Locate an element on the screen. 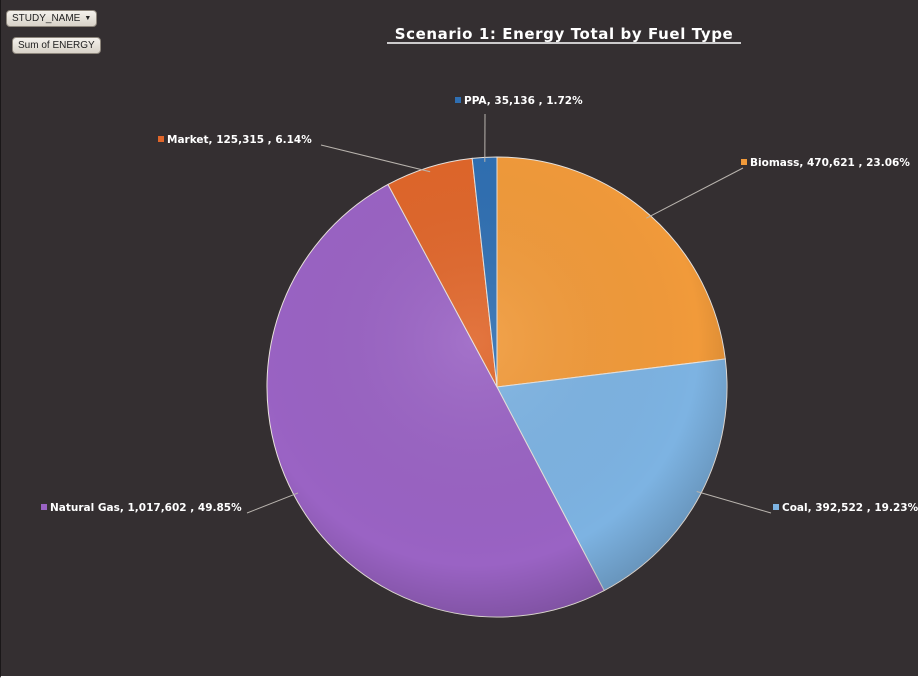  data-label-ppa: PPA, 35,136 , 1.72% is located at coordinates (523, 101).